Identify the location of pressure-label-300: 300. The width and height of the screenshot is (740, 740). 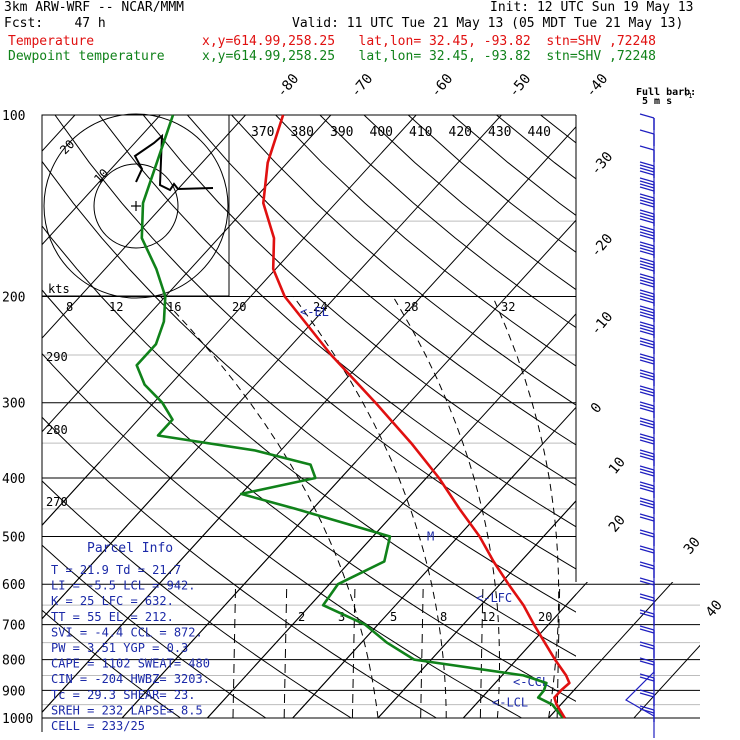
(13, 404).